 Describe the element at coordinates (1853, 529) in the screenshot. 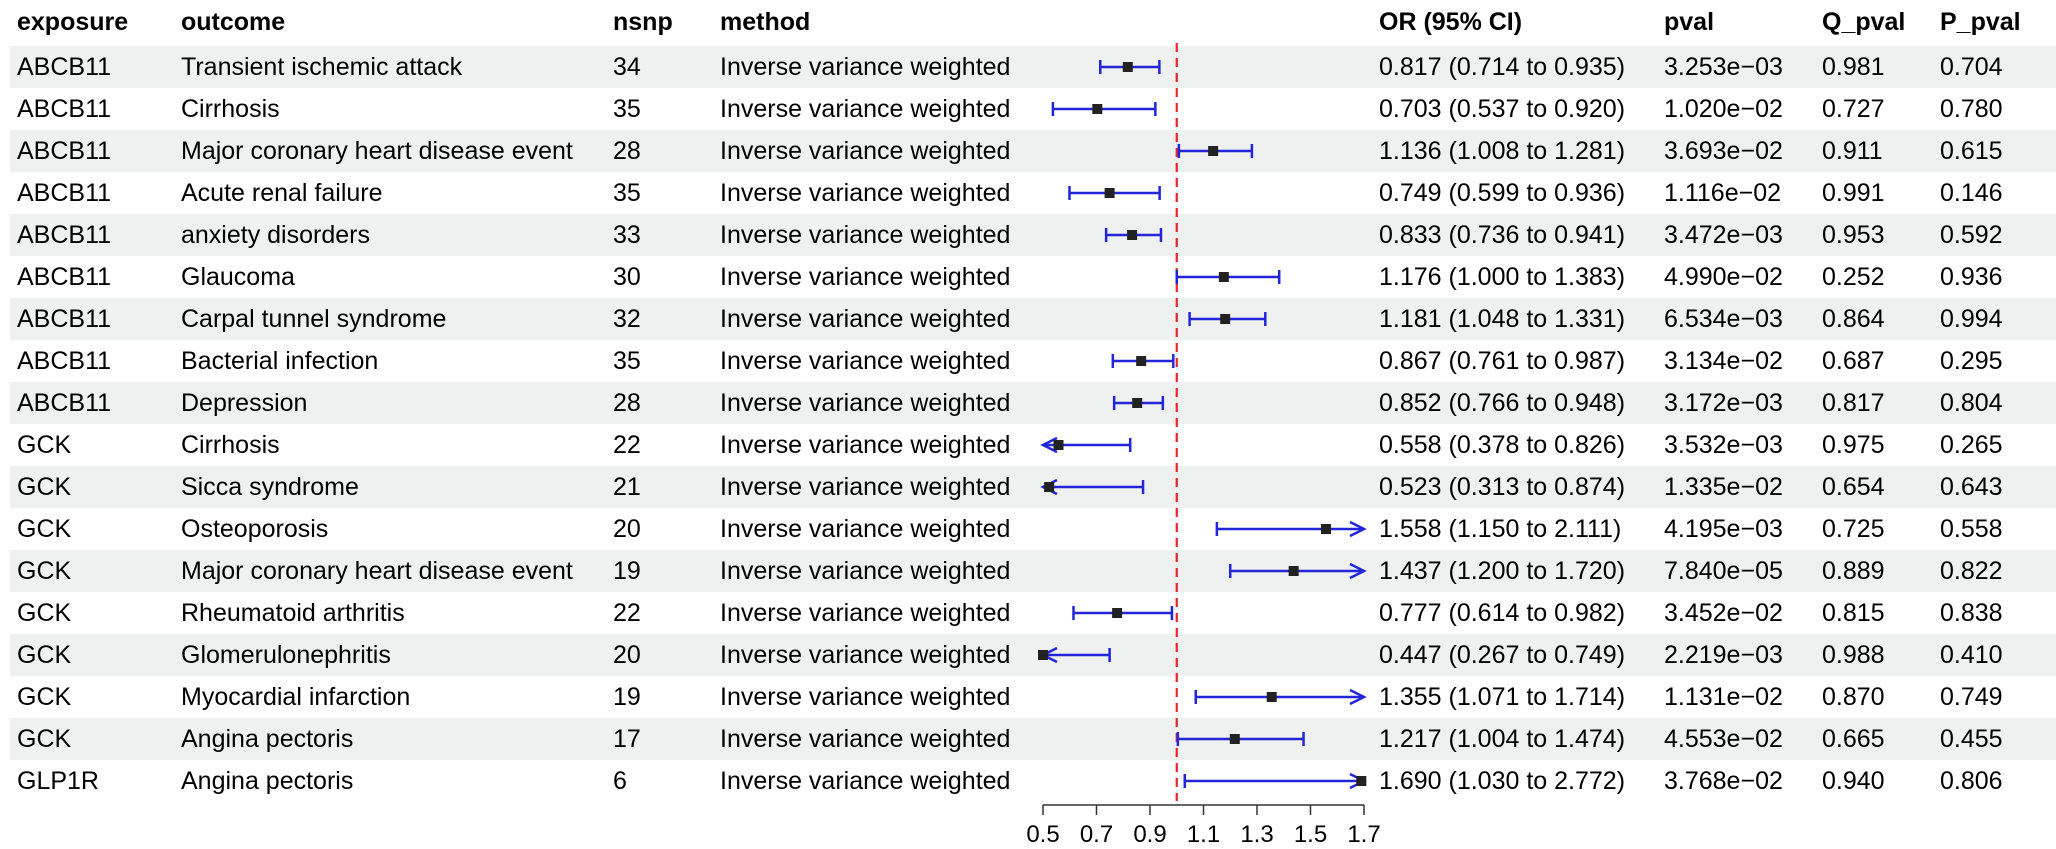

I see `cell-q-pval: 0.725` at that location.